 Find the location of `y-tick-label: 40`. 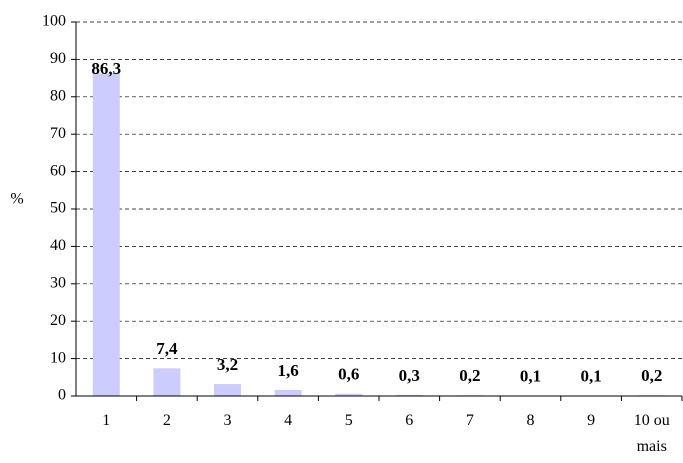

y-tick-label: 40 is located at coordinates (58, 245).